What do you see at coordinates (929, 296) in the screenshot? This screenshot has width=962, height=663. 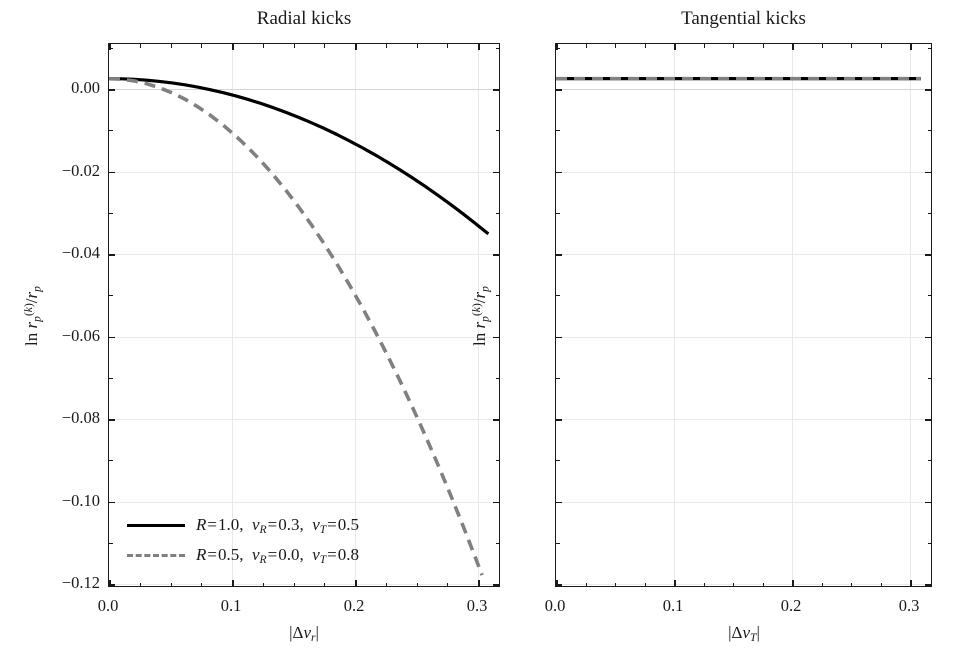 I see `ytick-minor-tangential-r3` at bounding box center [929, 296].